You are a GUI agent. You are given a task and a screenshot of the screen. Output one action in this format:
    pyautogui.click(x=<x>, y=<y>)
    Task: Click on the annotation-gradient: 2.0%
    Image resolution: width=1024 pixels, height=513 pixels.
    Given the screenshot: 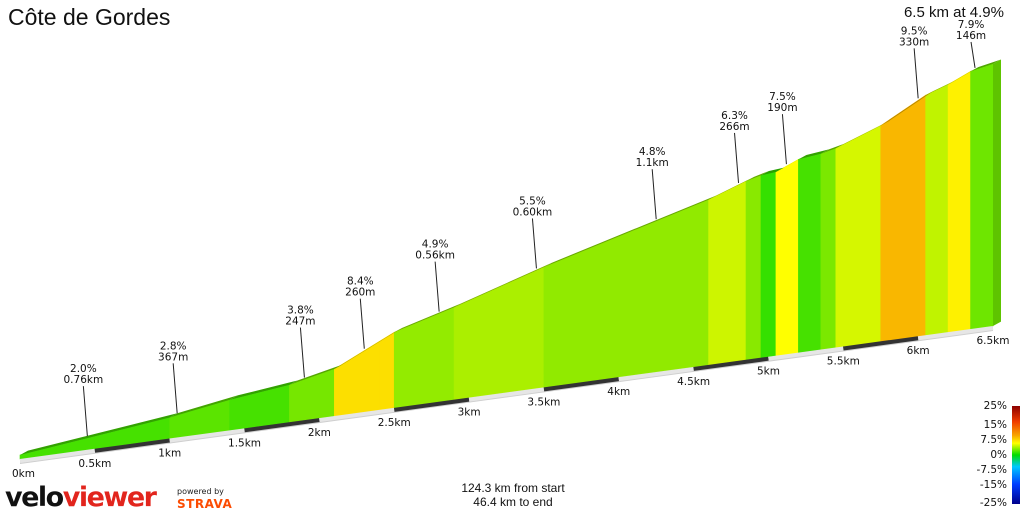 What is the action you would take?
    pyautogui.click(x=83, y=369)
    